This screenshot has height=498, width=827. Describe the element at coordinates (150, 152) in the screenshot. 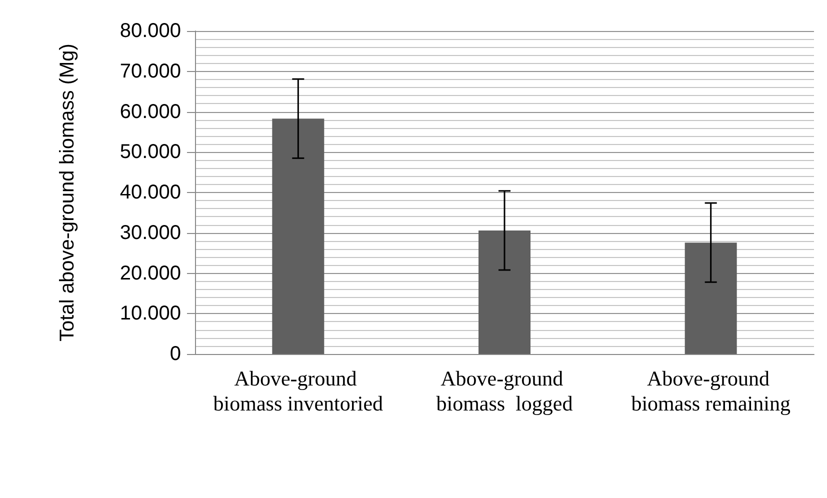

I see `y-tick-label: 50.000` at that location.